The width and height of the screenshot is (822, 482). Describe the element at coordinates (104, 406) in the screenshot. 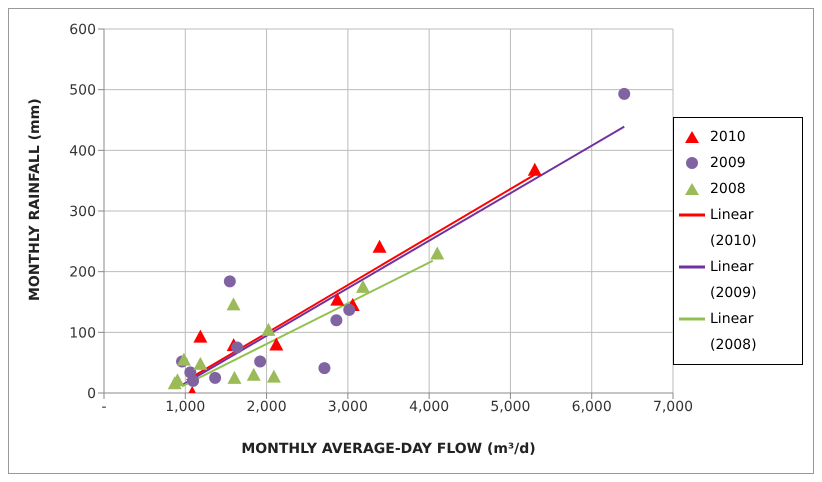

I see `x-tick-label: -` at that location.